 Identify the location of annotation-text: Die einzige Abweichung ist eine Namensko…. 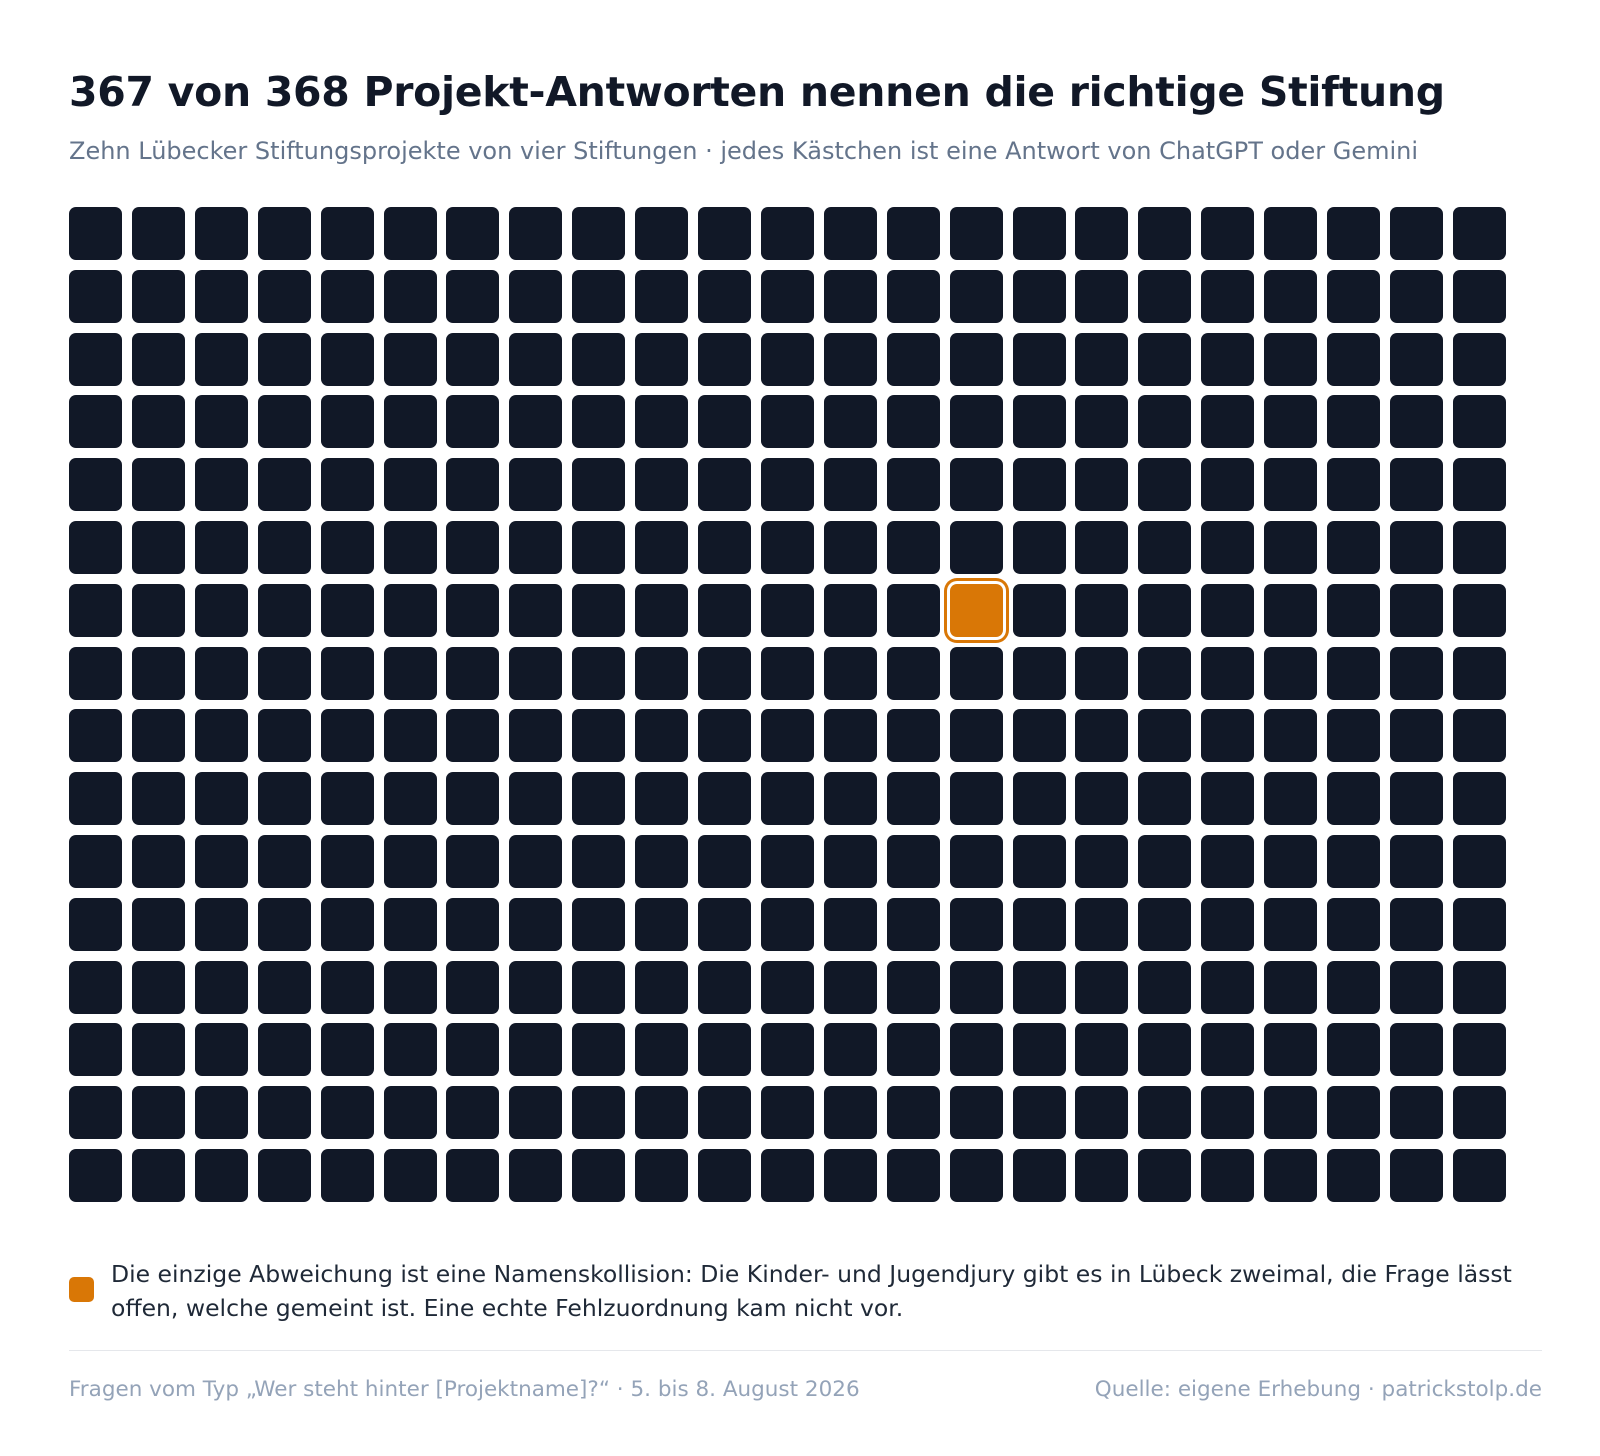
(811, 1291).